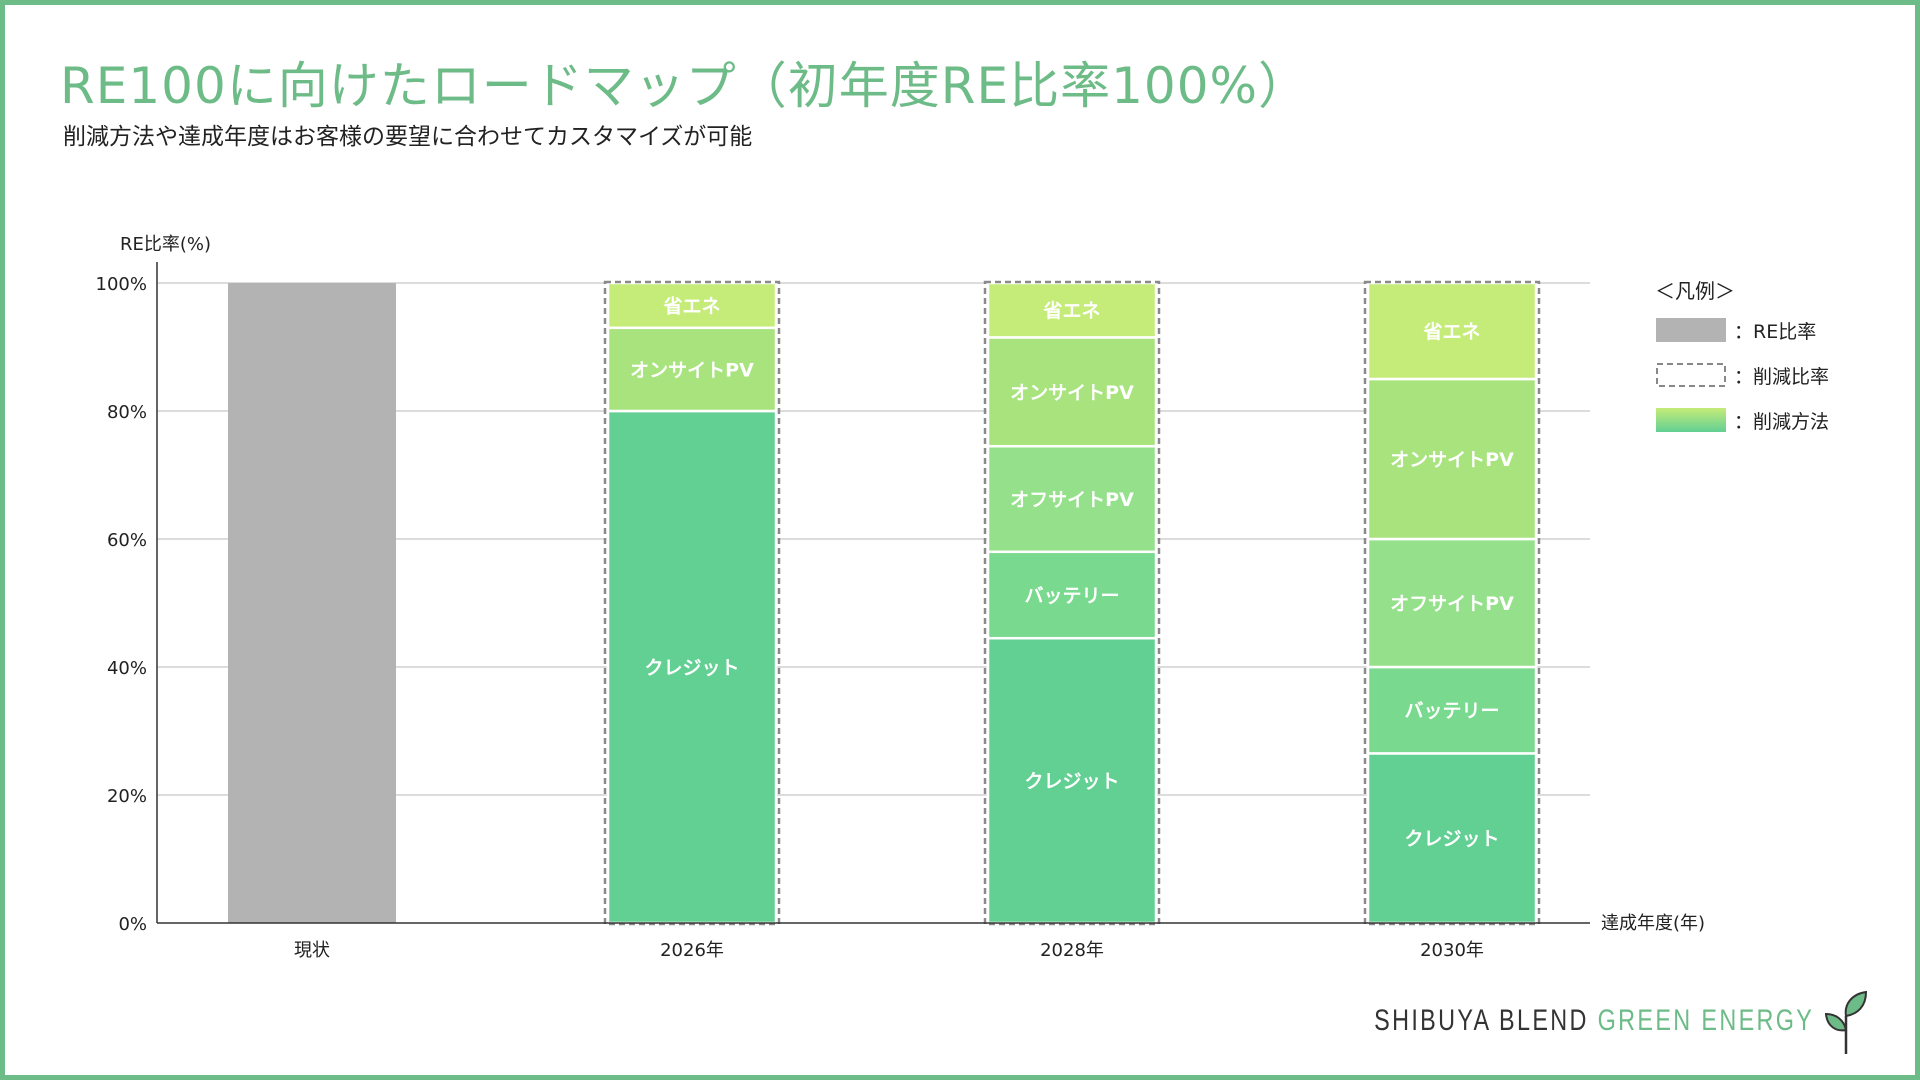 The width and height of the screenshot is (1920, 1080). What do you see at coordinates (1691, 420) in the screenshot?
I see `legend-swatch-gradient` at bounding box center [1691, 420].